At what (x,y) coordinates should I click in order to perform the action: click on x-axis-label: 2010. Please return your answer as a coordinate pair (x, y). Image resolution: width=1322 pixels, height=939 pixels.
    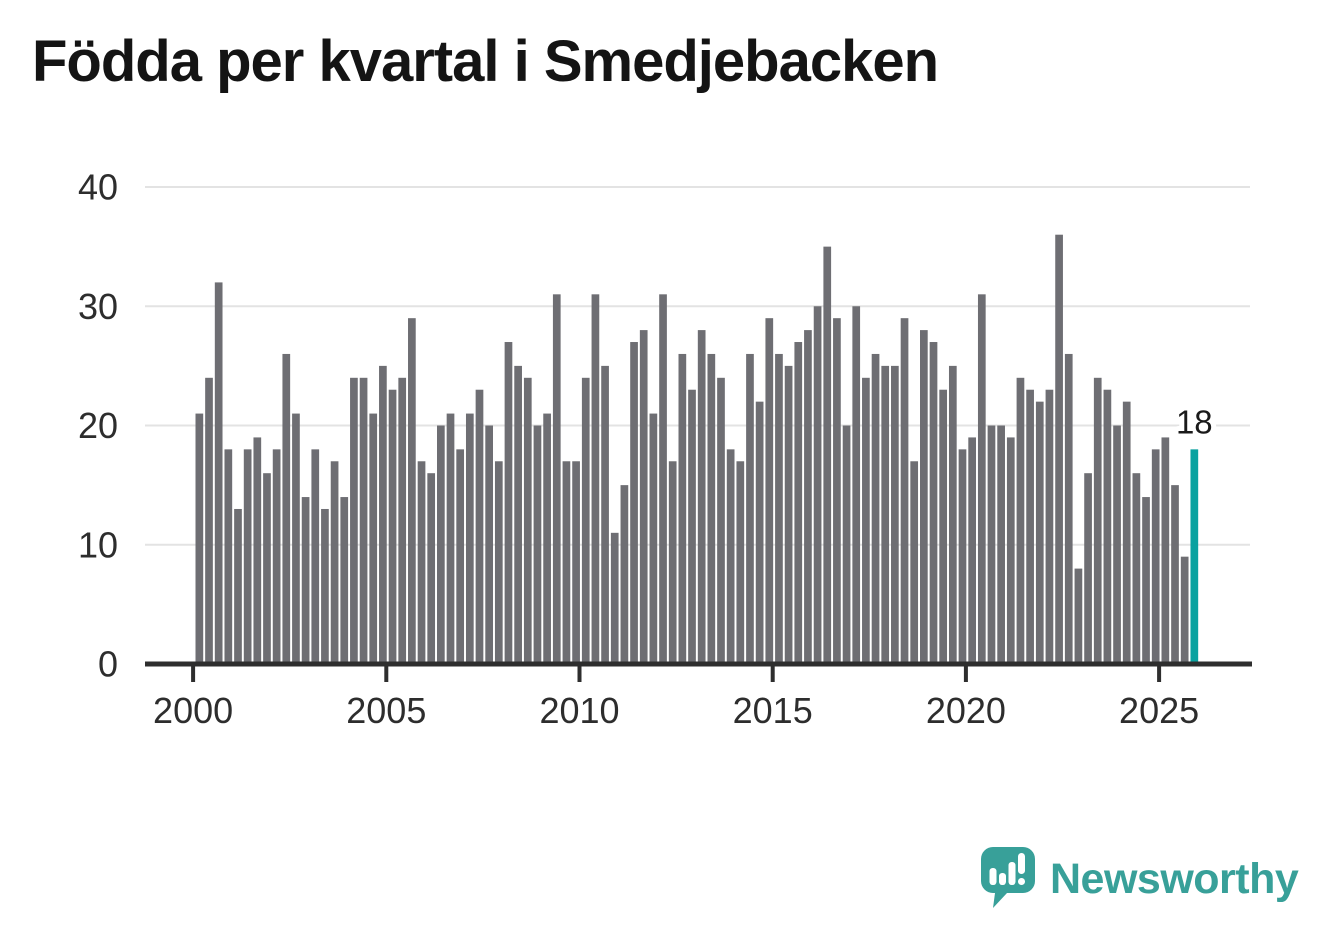
    Looking at the image, I should click on (579, 710).